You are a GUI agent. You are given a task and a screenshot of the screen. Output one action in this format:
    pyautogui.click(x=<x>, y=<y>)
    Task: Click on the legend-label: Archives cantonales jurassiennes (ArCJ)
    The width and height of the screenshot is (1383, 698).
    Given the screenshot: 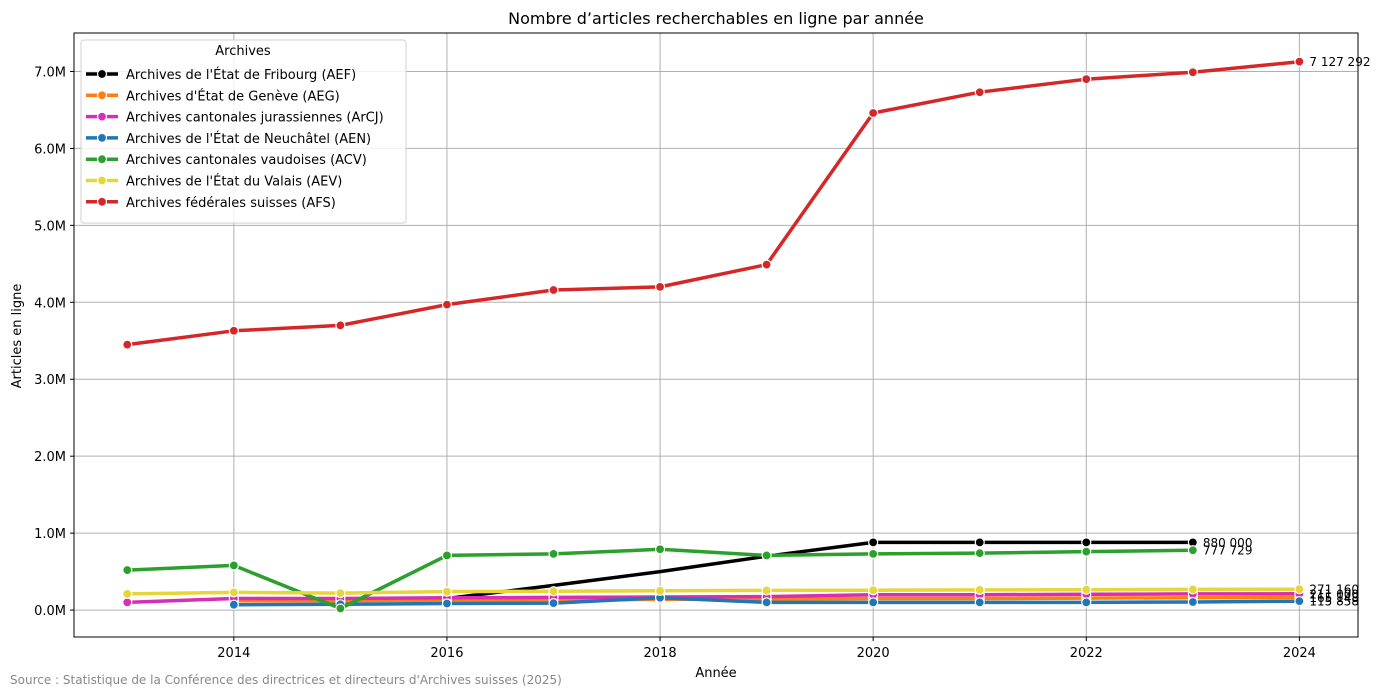 What is the action you would take?
    pyautogui.click(x=255, y=118)
    